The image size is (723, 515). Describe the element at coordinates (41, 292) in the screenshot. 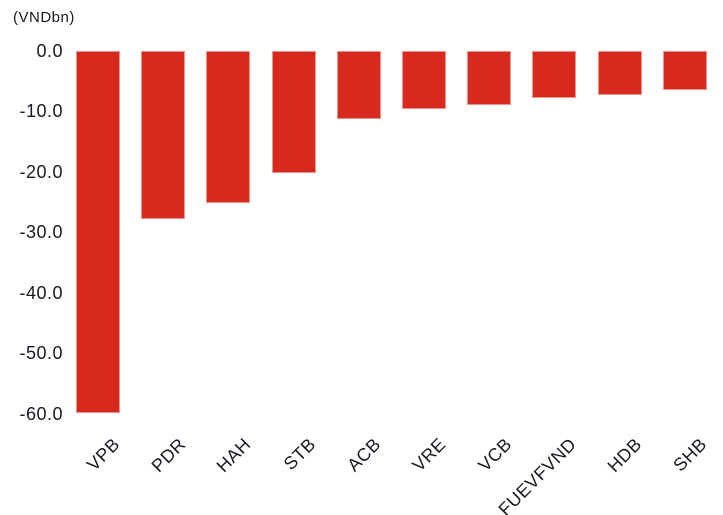

I see `y-axis-tick-label: -40.0` at that location.